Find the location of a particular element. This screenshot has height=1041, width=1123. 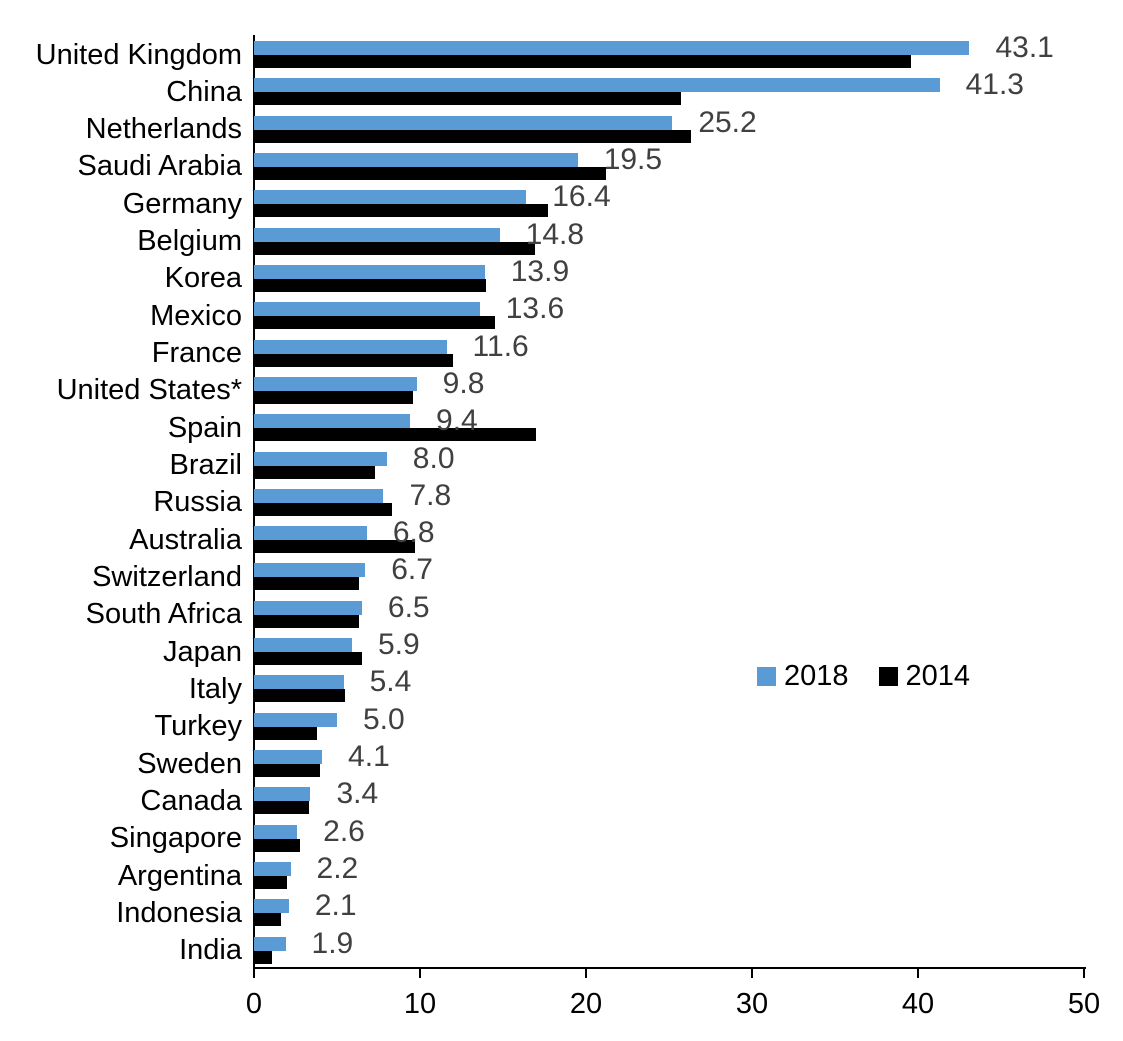

country-label: United Kingdom is located at coordinates (138, 54).